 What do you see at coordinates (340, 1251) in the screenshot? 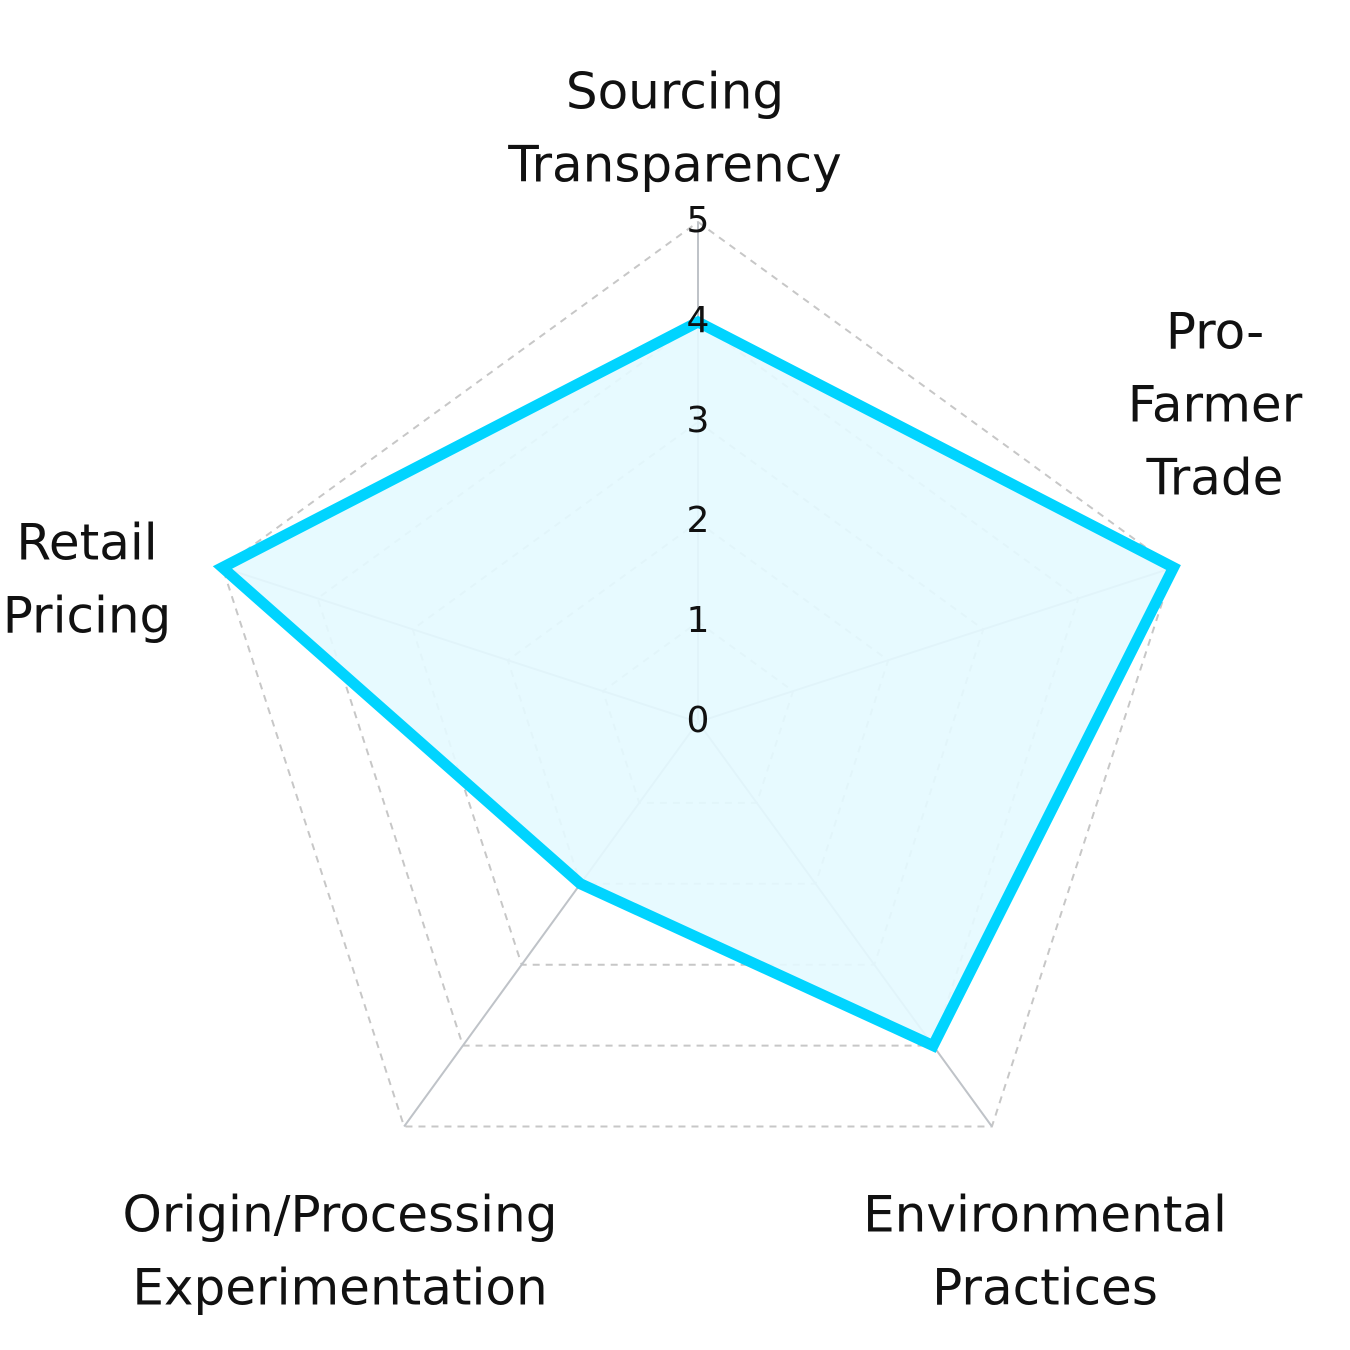
I see `axis-label-4: Origin/Processing Experimentation` at bounding box center [340, 1251].